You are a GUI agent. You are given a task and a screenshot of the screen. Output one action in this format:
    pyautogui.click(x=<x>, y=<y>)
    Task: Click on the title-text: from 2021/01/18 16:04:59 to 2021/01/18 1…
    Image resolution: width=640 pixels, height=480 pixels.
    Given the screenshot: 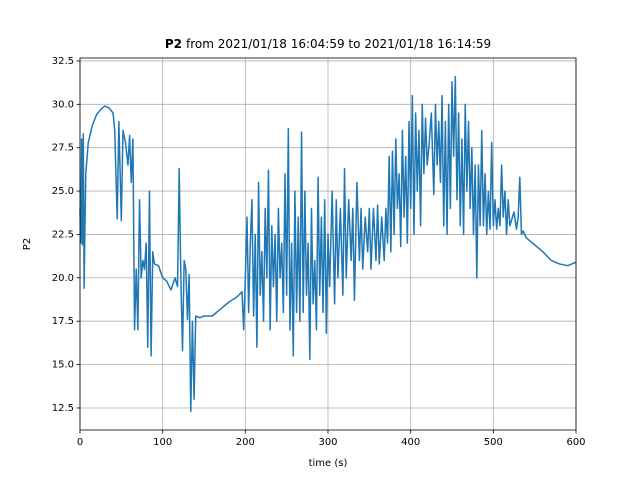 What is the action you would take?
    pyautogui.click(x=338, y=44)
    